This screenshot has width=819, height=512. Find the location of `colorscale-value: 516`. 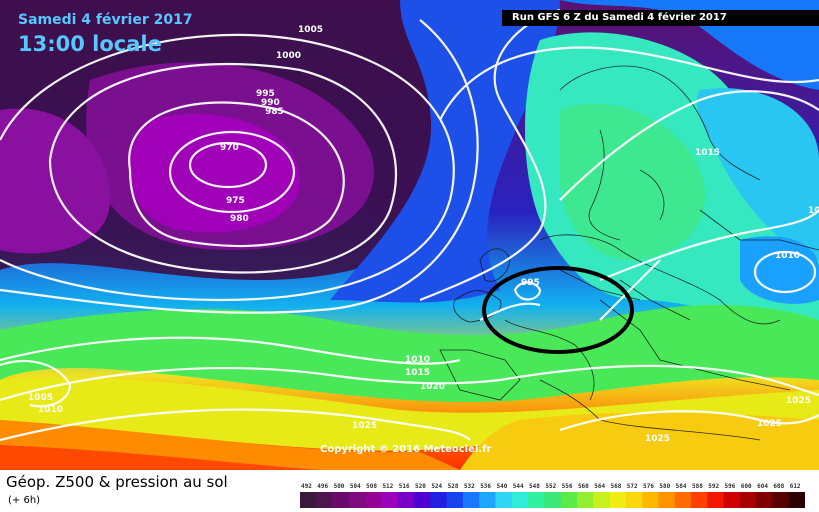

colorscale-value: 516 is located at coordinates (404, 486).